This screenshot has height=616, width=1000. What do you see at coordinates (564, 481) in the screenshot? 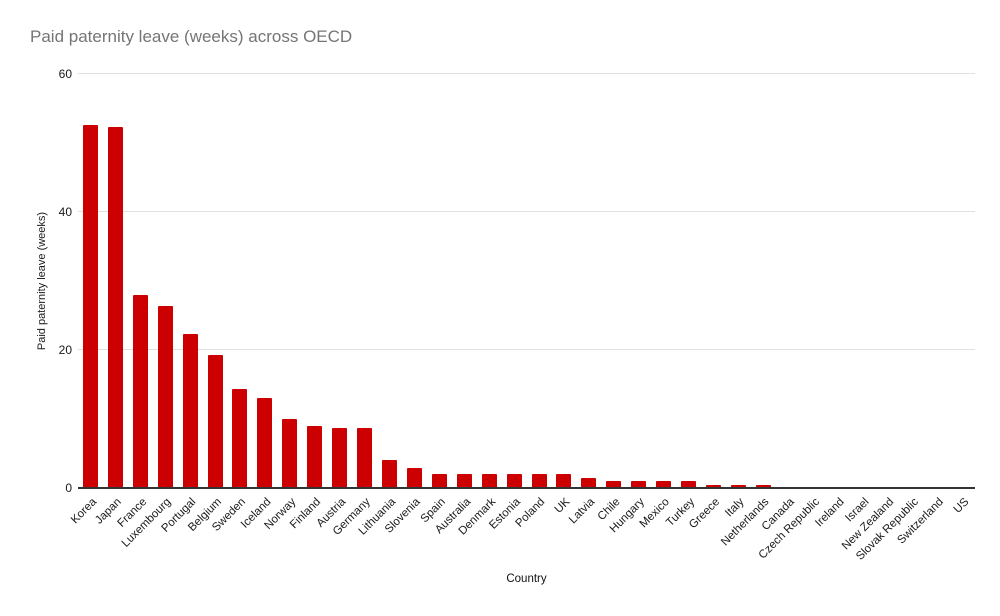
I see `bar-uk` at bounding box center [564, 481].